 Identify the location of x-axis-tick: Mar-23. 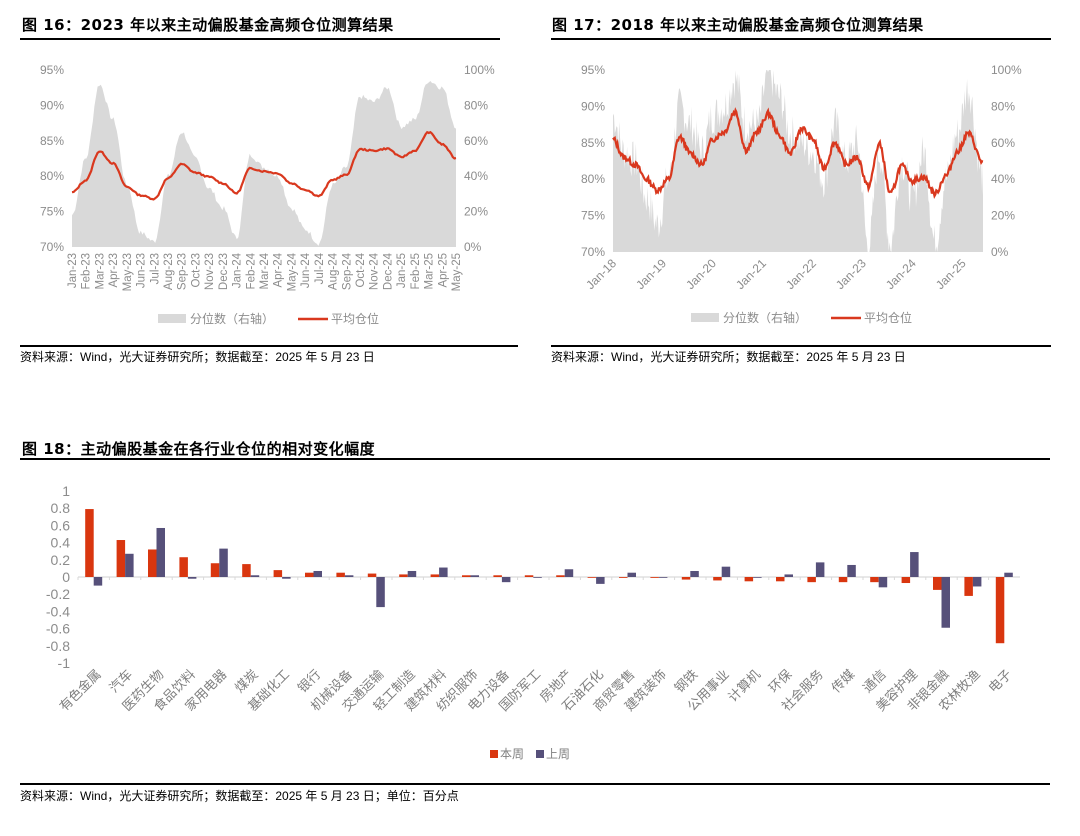
(100, 271).